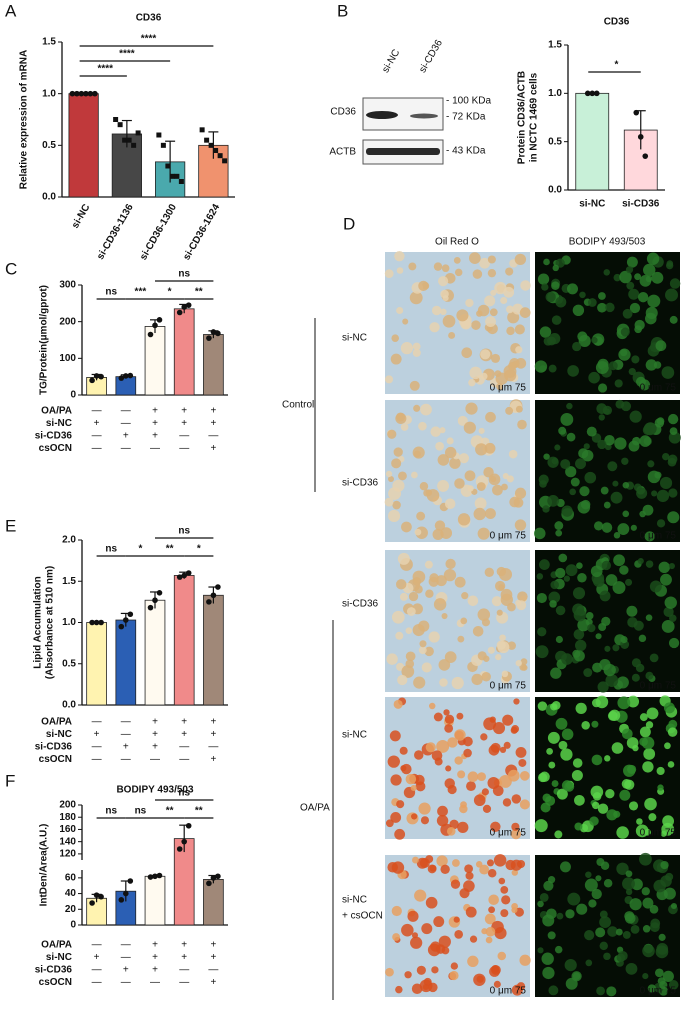 The width and height of the screenshot is (685, 1022). I want to click on y-tick-label: 100, so click(67, 358).